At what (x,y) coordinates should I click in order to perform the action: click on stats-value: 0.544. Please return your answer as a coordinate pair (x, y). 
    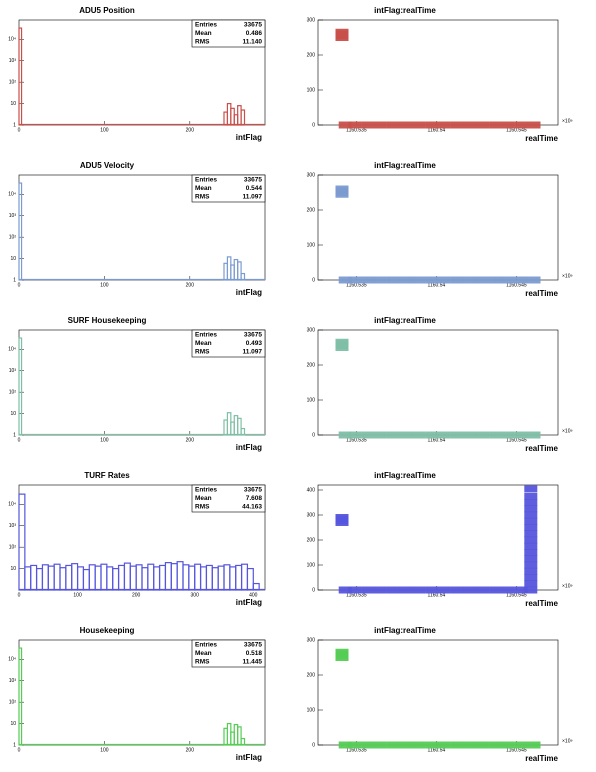
    Looking at the image, I should click on (254, 188).